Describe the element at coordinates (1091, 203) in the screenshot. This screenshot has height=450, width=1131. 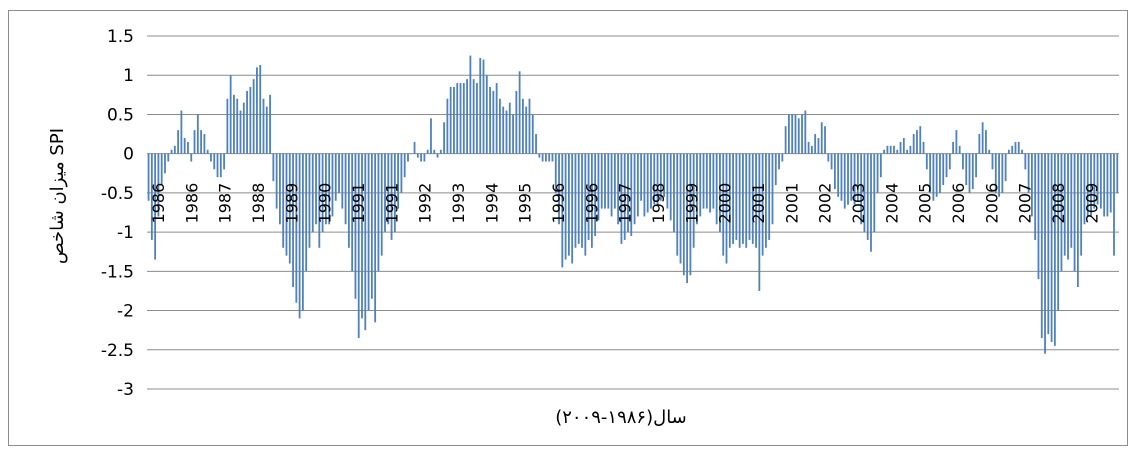
I see `x-tick-label: 2009` at that location.